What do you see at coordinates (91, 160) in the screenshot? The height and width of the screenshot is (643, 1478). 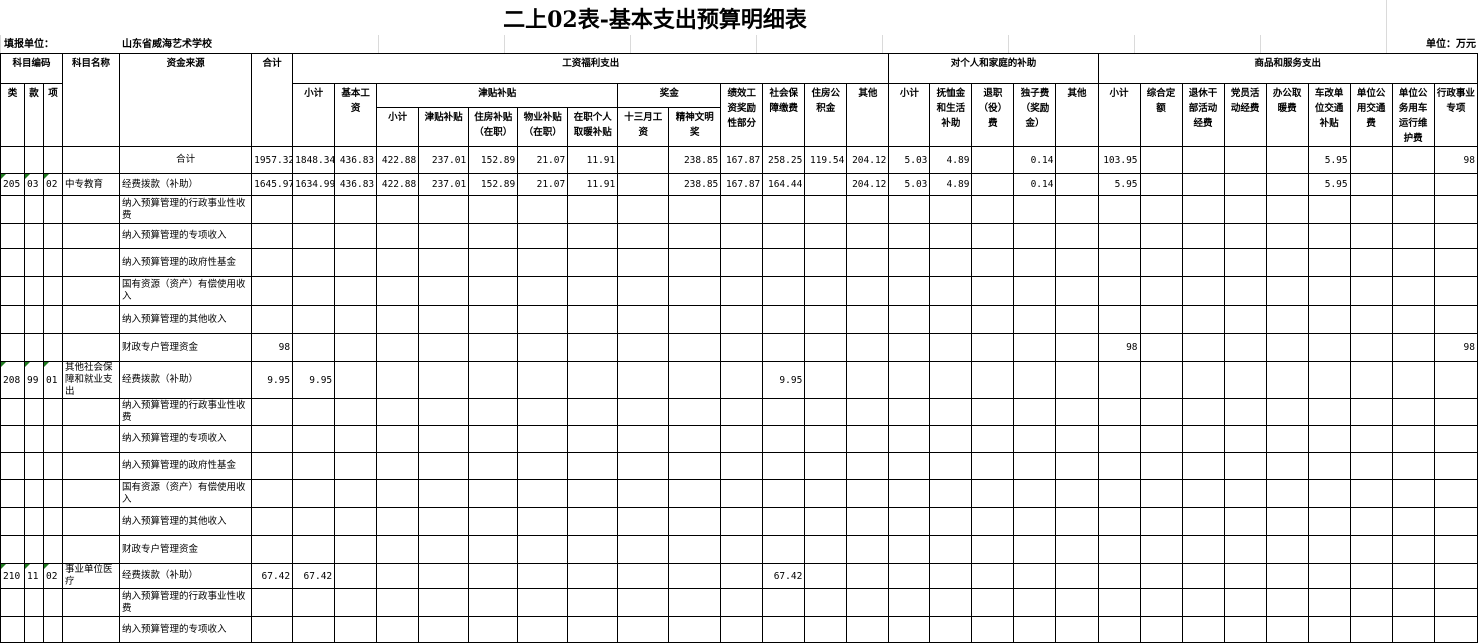 I see `cell-name` at bounding box center [91, 160].